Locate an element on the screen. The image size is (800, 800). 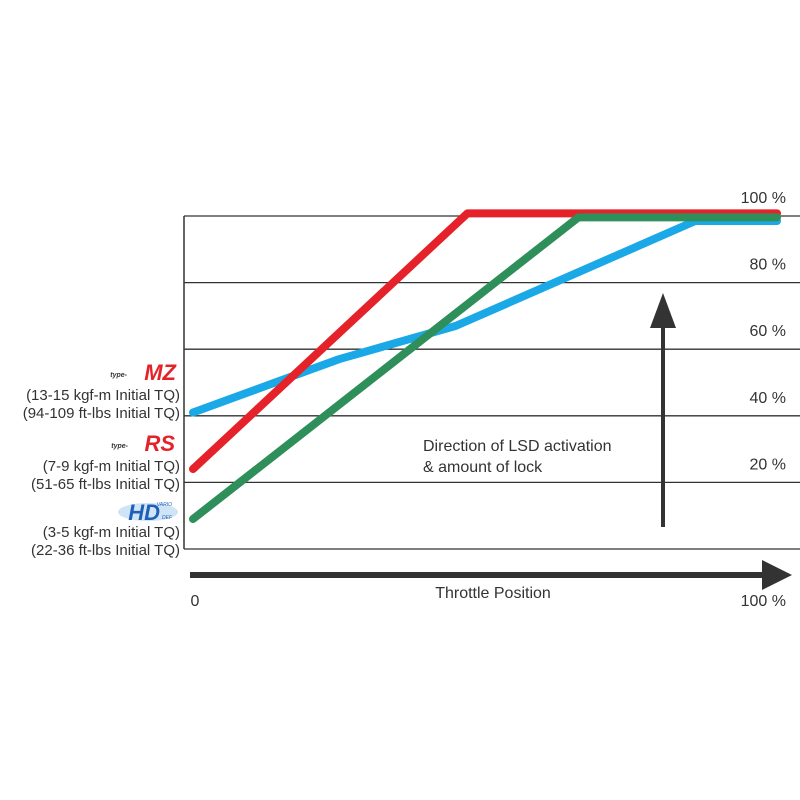
rs-logo: RS is located at coordinates (159, 443).